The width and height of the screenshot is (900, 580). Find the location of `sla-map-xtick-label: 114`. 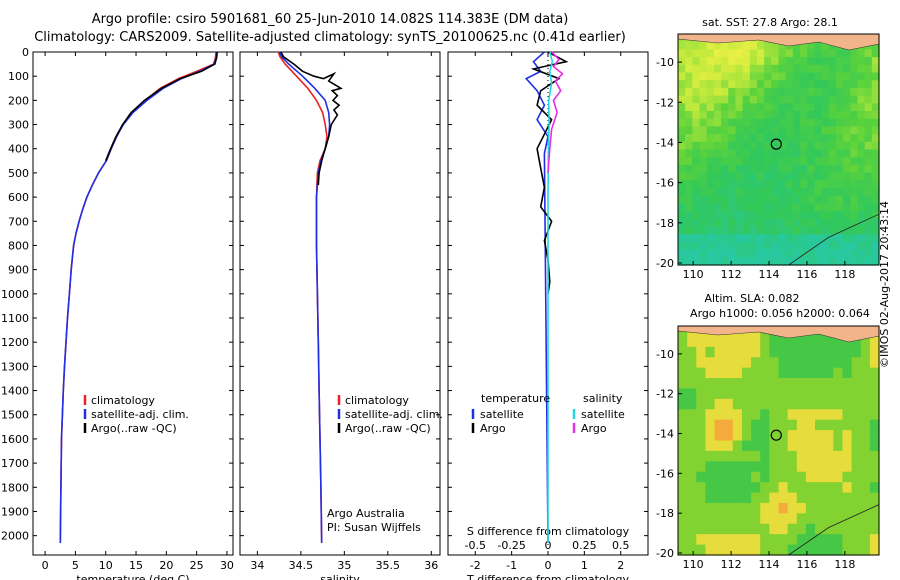

sla-map-xtick-label: 114 is located at coordinates (769, 564).